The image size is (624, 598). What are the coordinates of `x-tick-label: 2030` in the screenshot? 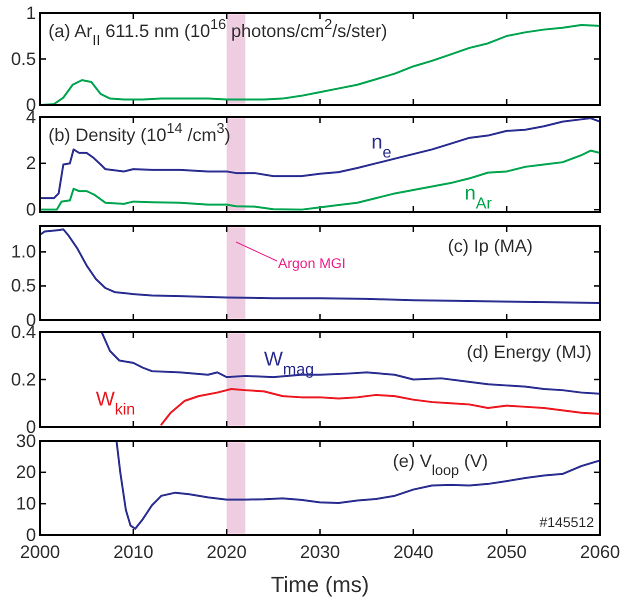 It's located at (320, 552).